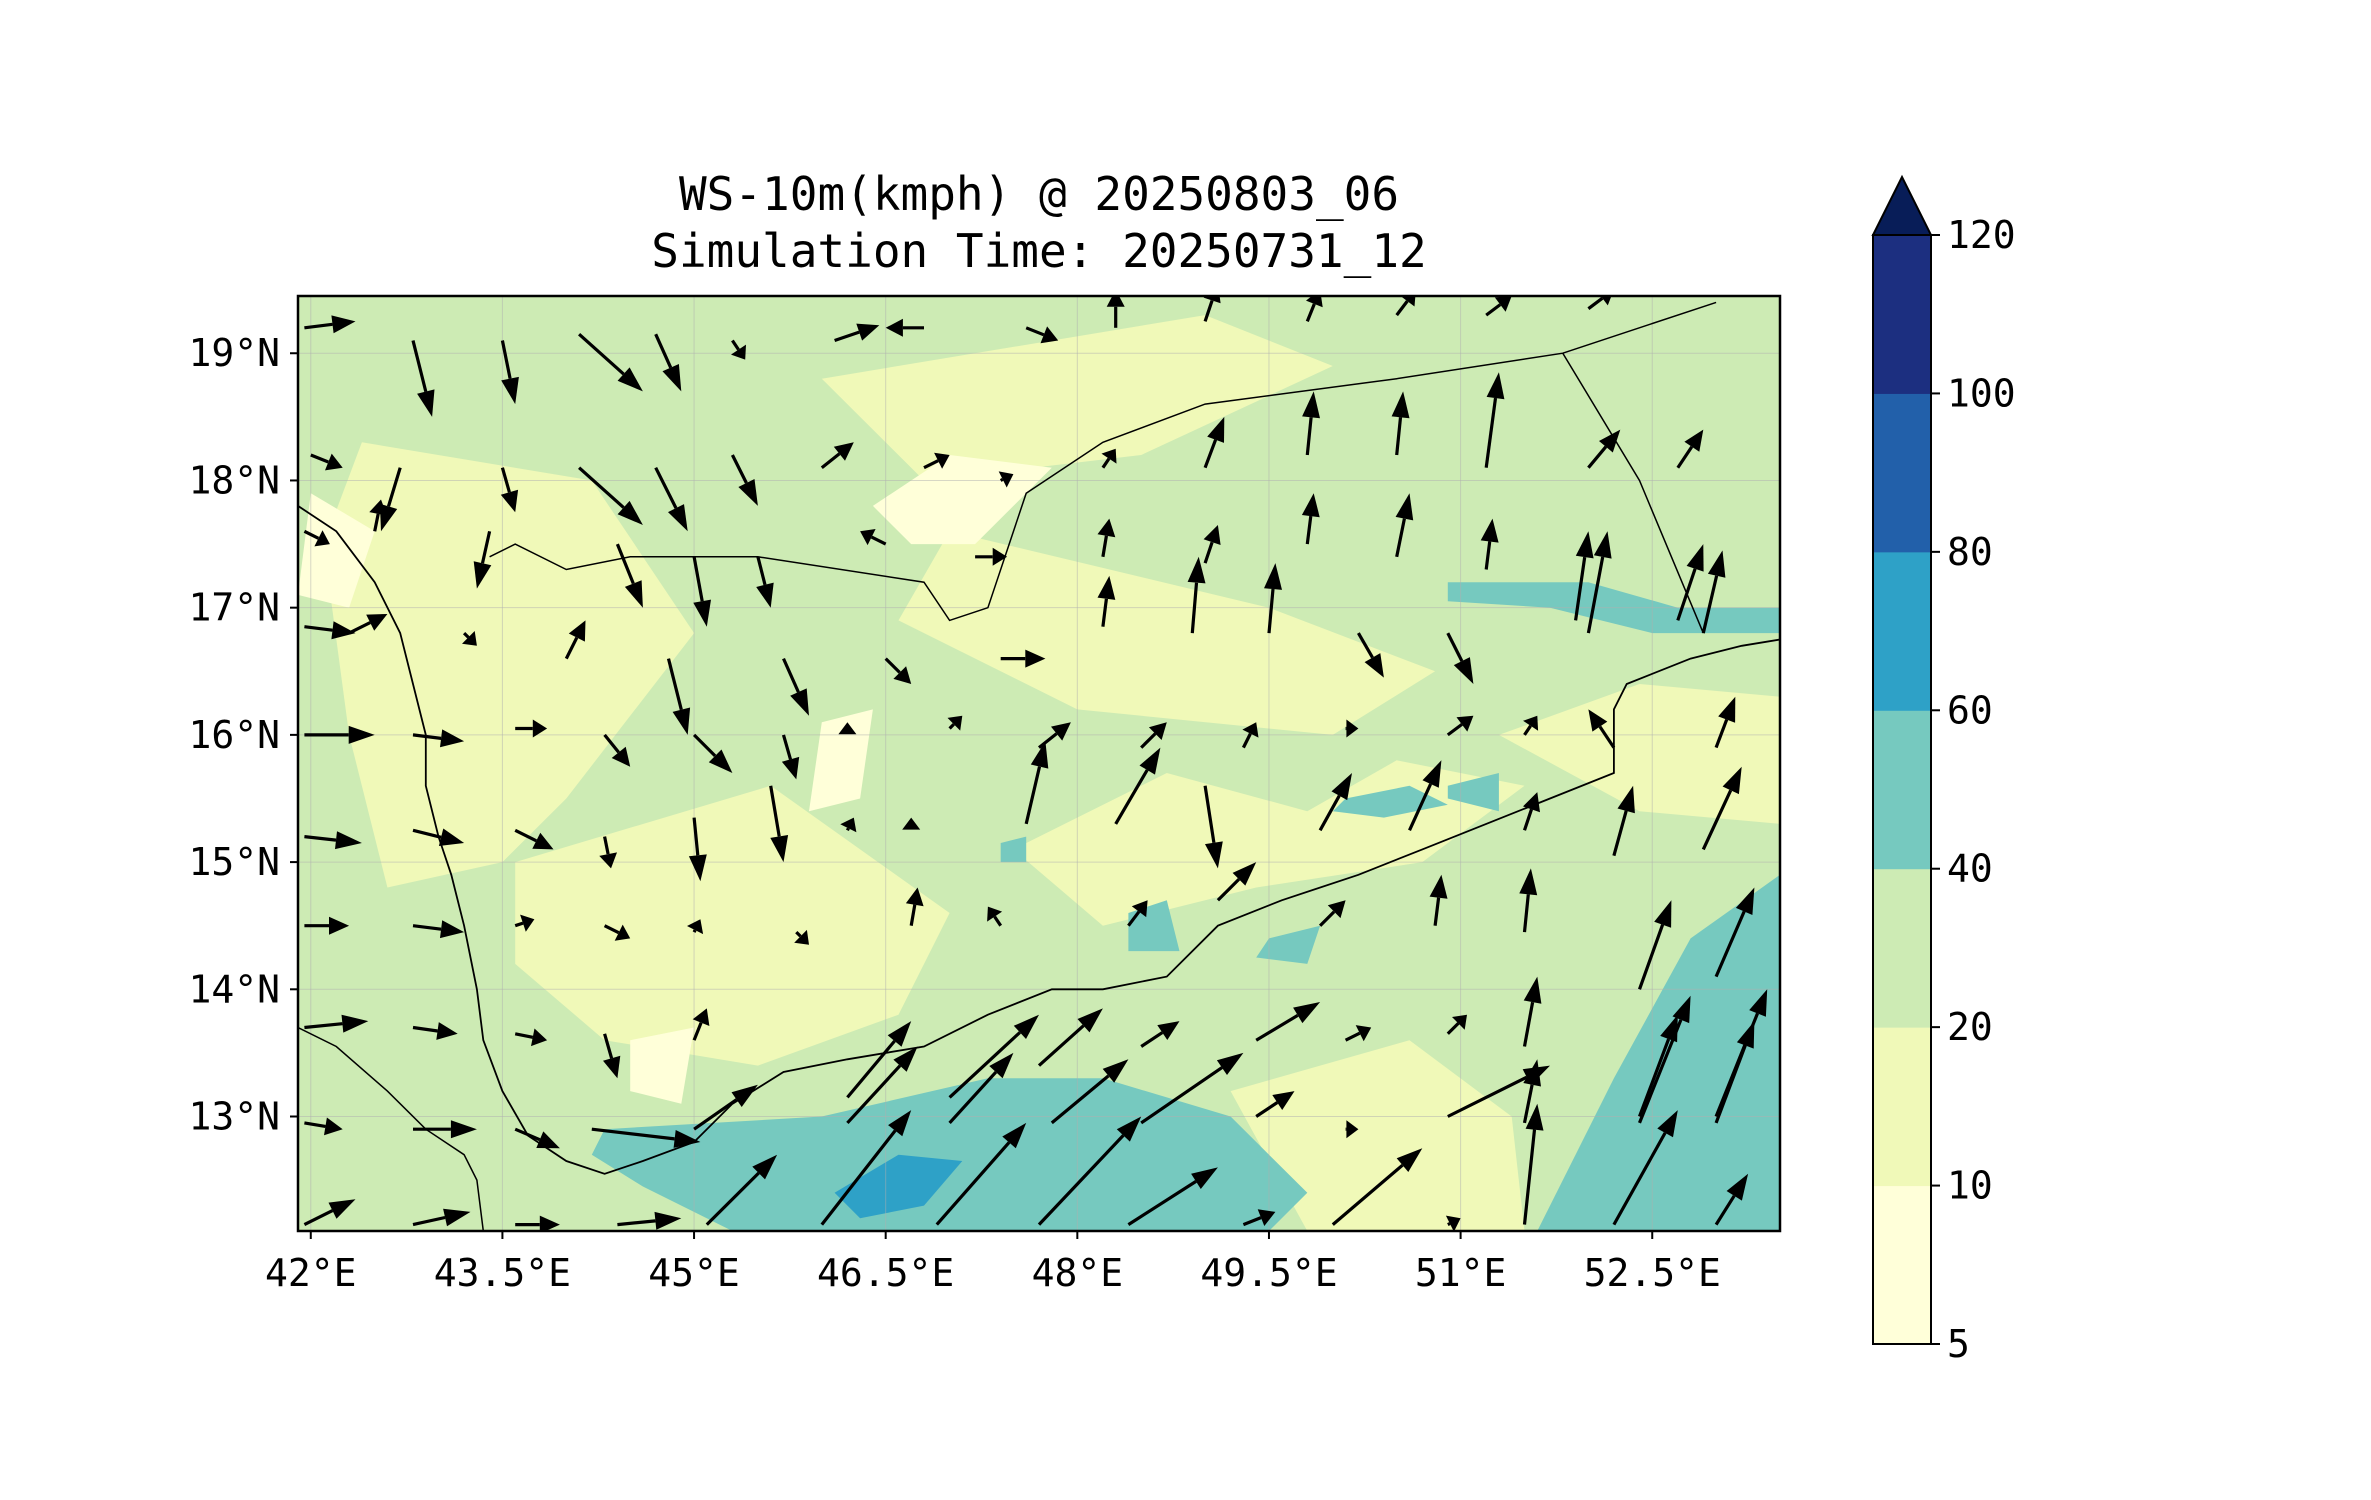 The height and width of the screenshot is (1500, 2371). I want to click on lon-tick-label-0: 42°E, so click(311, 1273).